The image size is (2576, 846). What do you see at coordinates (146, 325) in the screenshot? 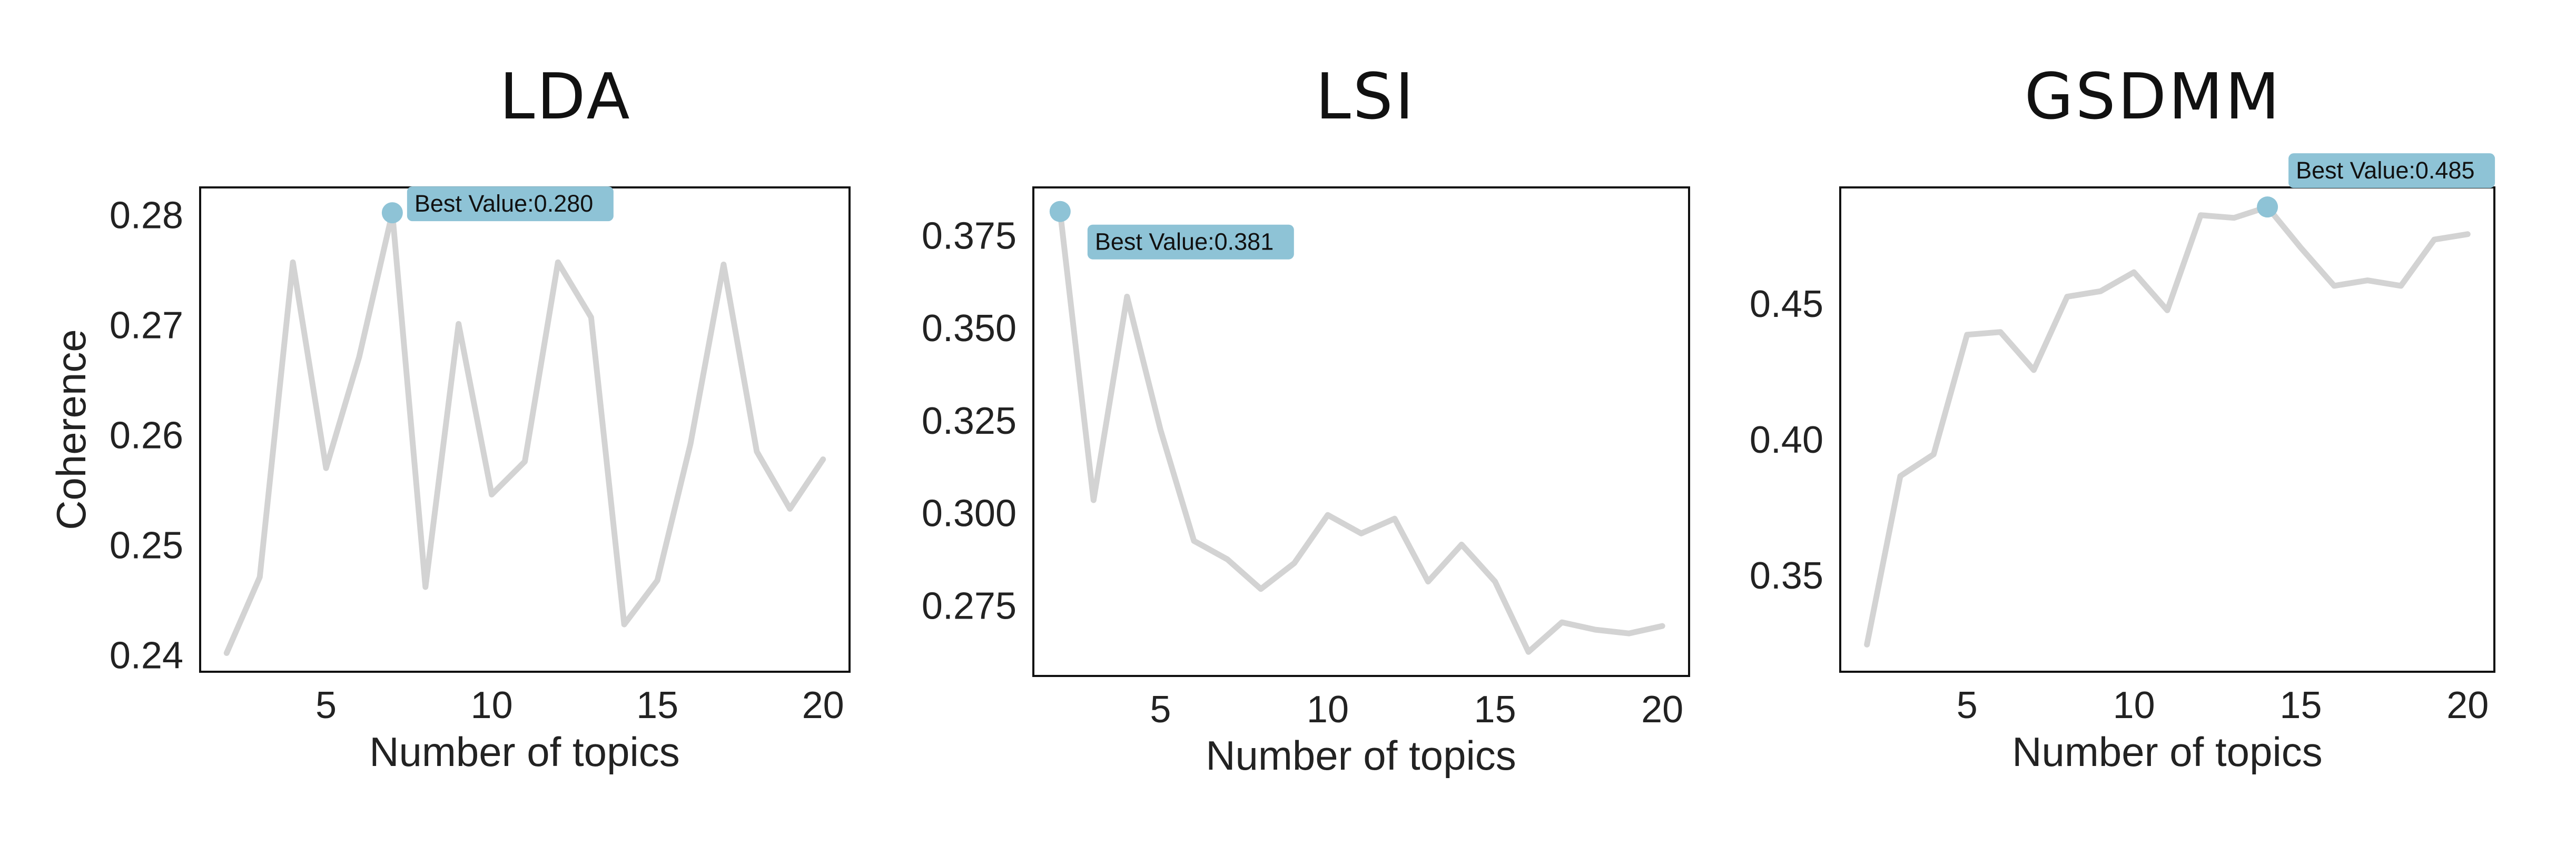
I see `y-tick-label-lda: 0.27` at bounding box center [146, 325].